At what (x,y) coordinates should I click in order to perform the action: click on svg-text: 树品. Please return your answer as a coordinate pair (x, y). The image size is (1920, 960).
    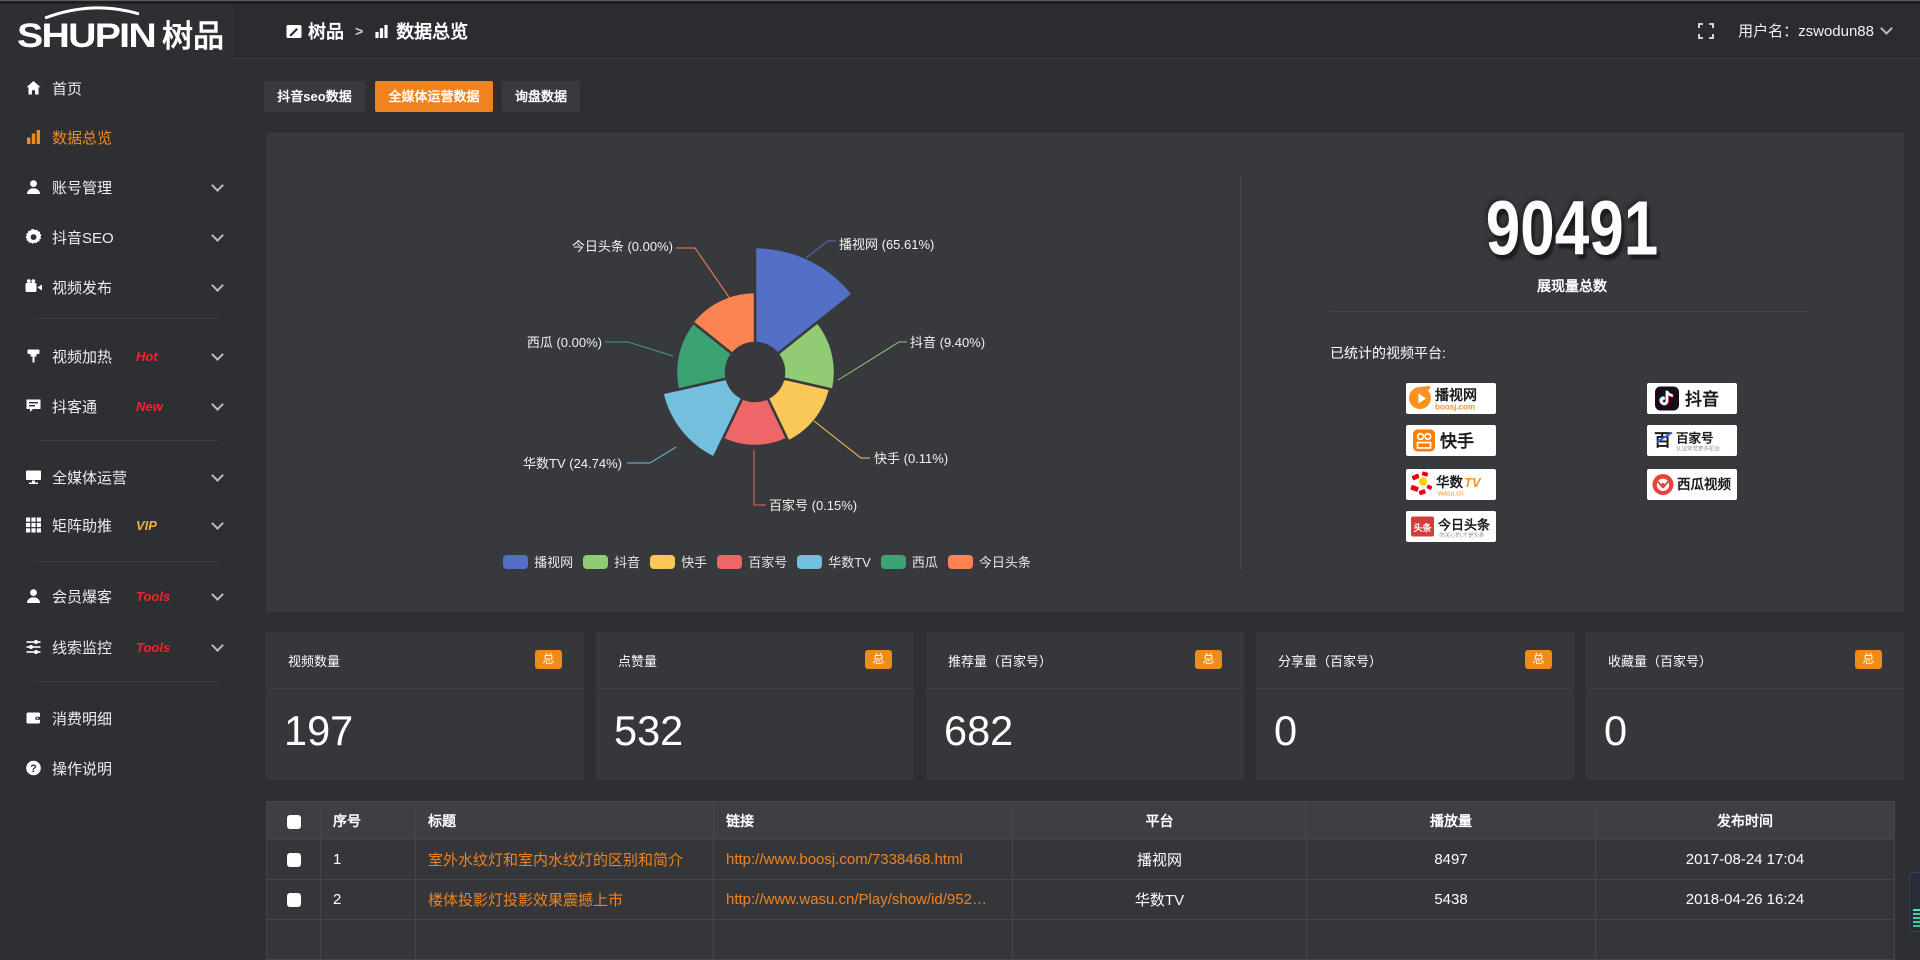
    Looking at the image, I should click on (193, 35).